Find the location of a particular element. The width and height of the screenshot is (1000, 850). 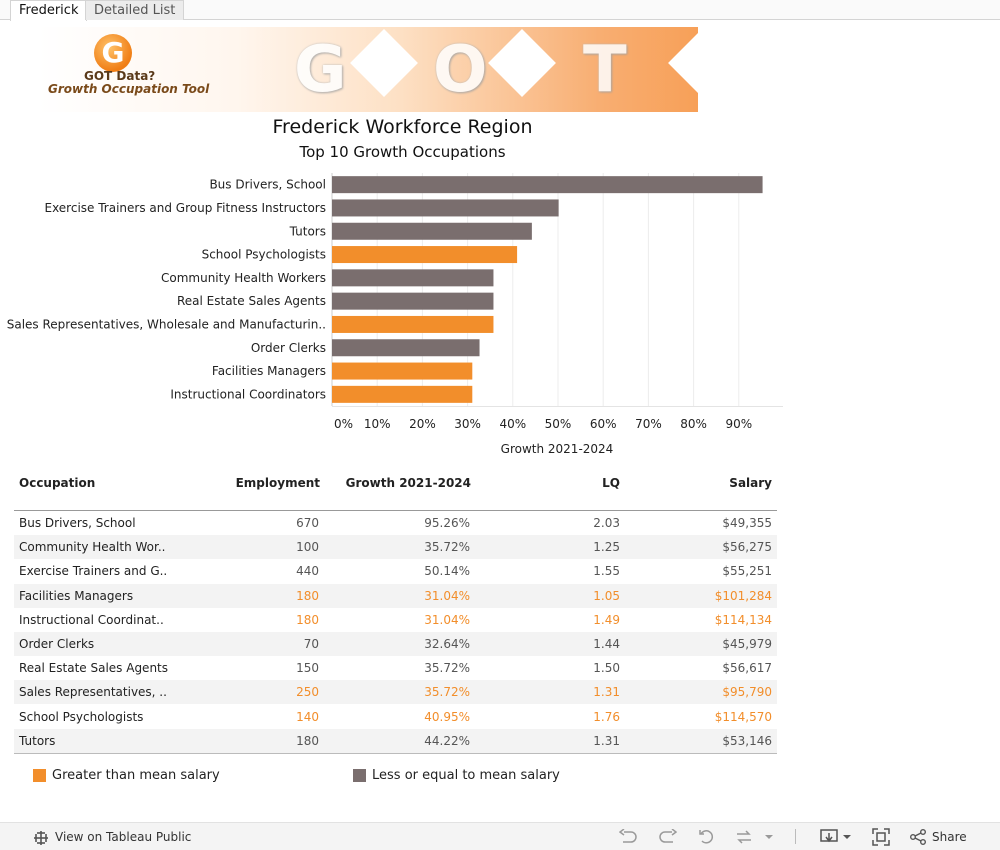

table-row: Tutors 180 44.22% 1.31 $53,146 is located at coordinates (395, 740).